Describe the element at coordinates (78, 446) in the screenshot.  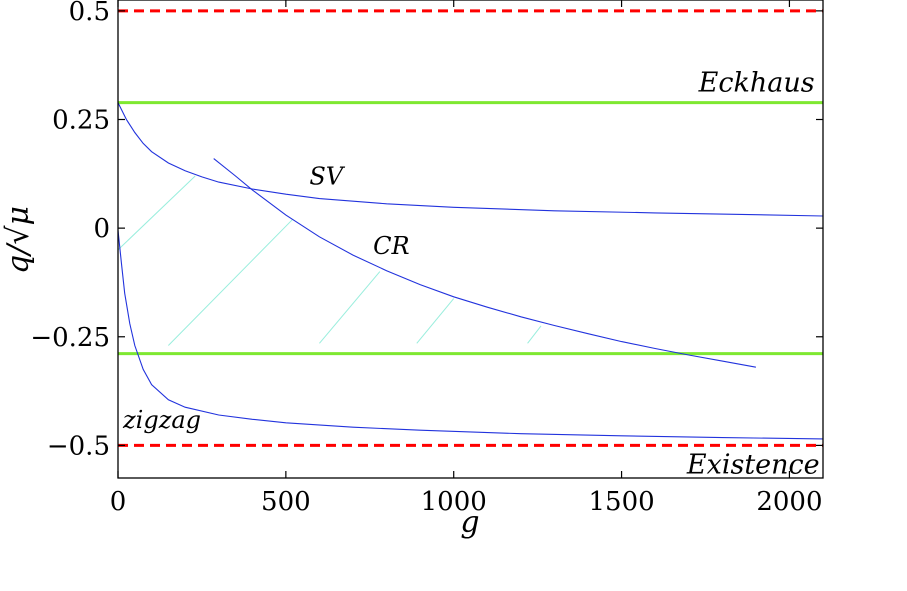
I see `y-tick-label: −0.5` at that location.